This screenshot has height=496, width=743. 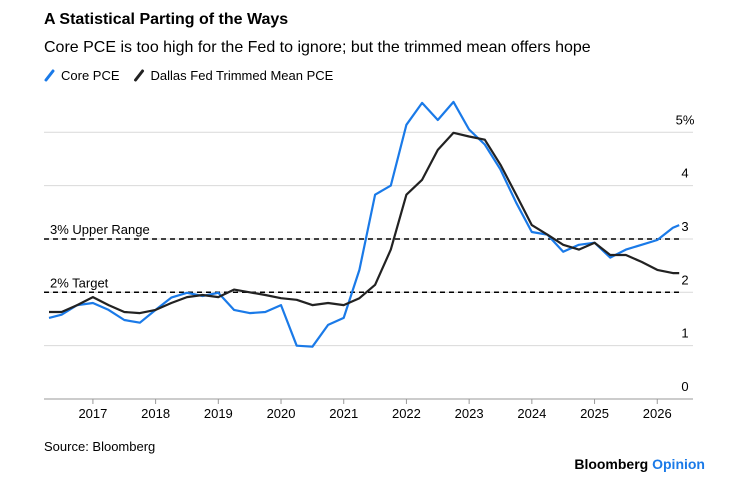 I want to click on source: Source: Bloomberg, so click(x=99, y=446).